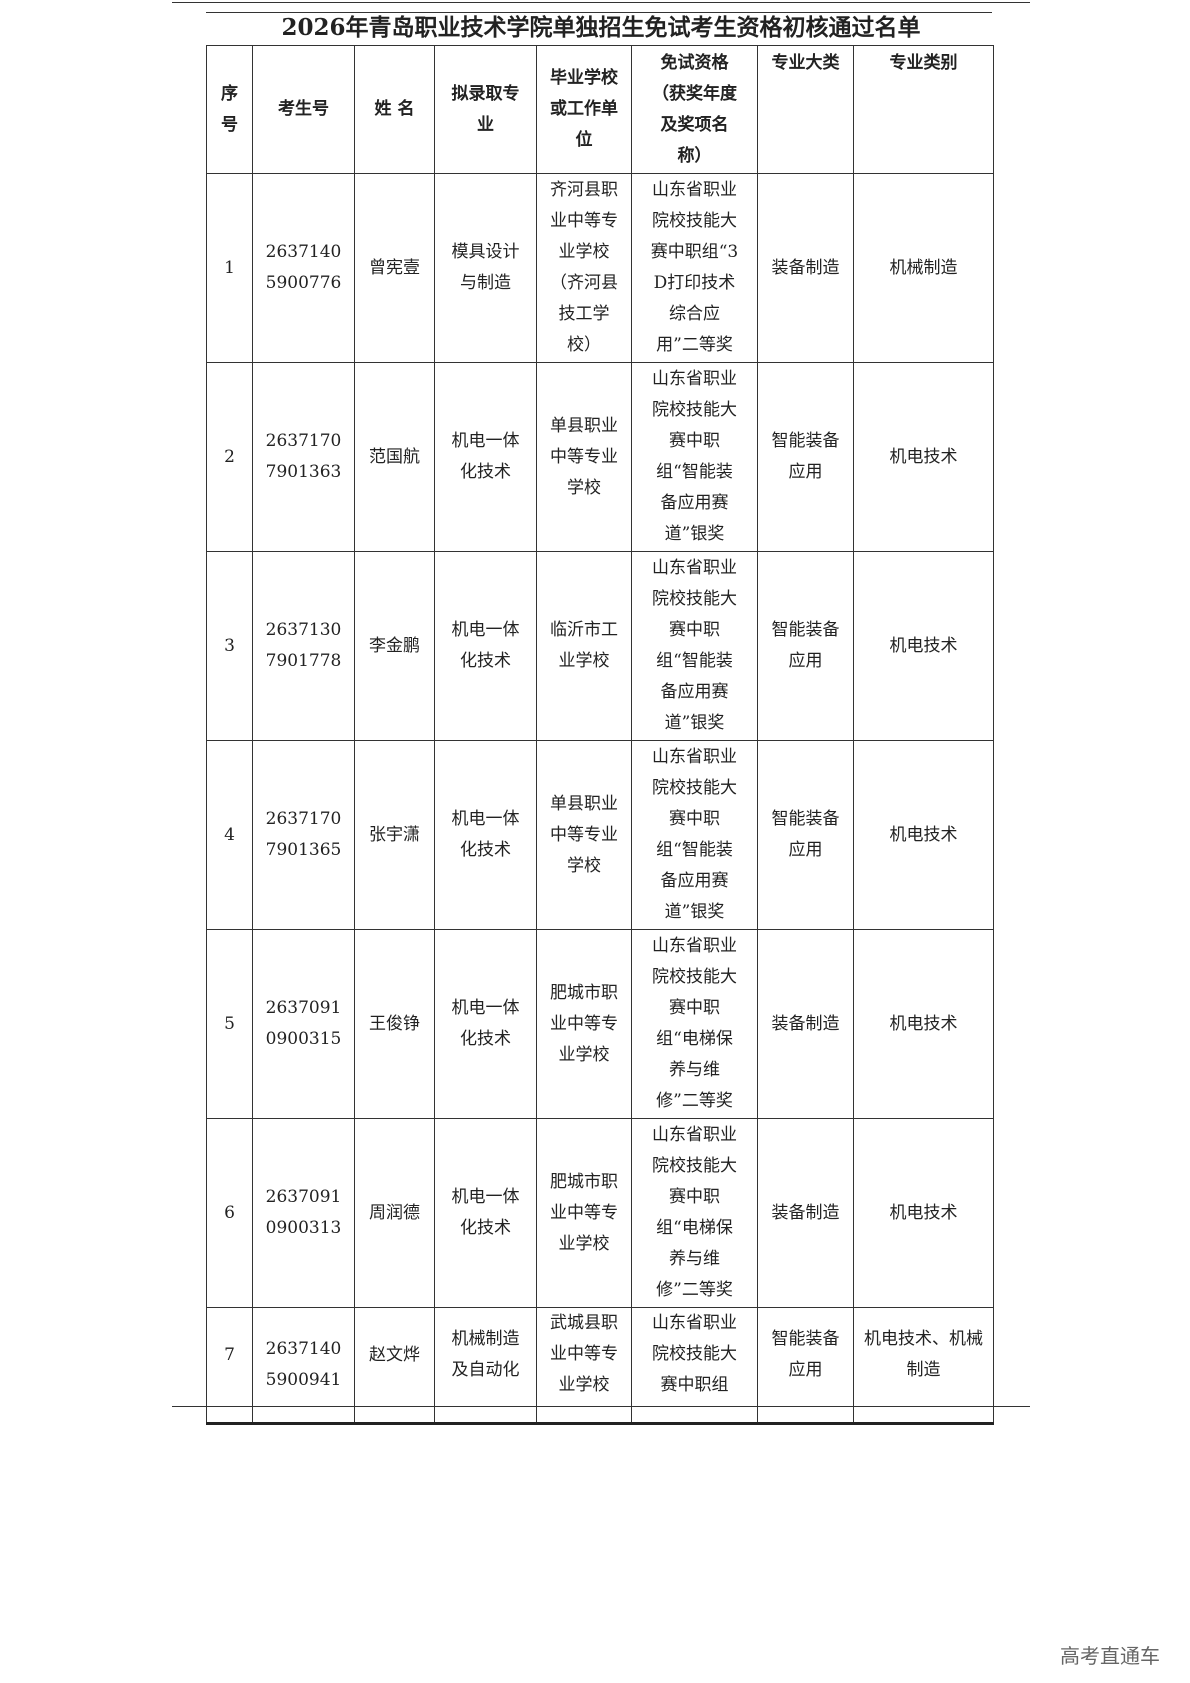 Image resolution: width=1190 pixels, height=1683 pixels. What do you see at coordinates (601, 1406) in the screenshot?
I see `bottom-rule` at bounding box center [601, 1406].